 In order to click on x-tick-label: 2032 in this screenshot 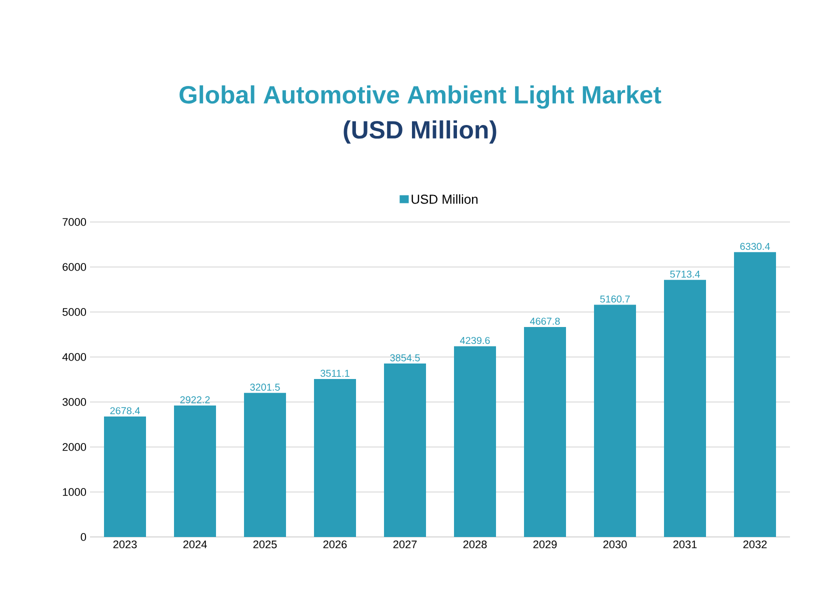, I will do `click(755, 544)`.